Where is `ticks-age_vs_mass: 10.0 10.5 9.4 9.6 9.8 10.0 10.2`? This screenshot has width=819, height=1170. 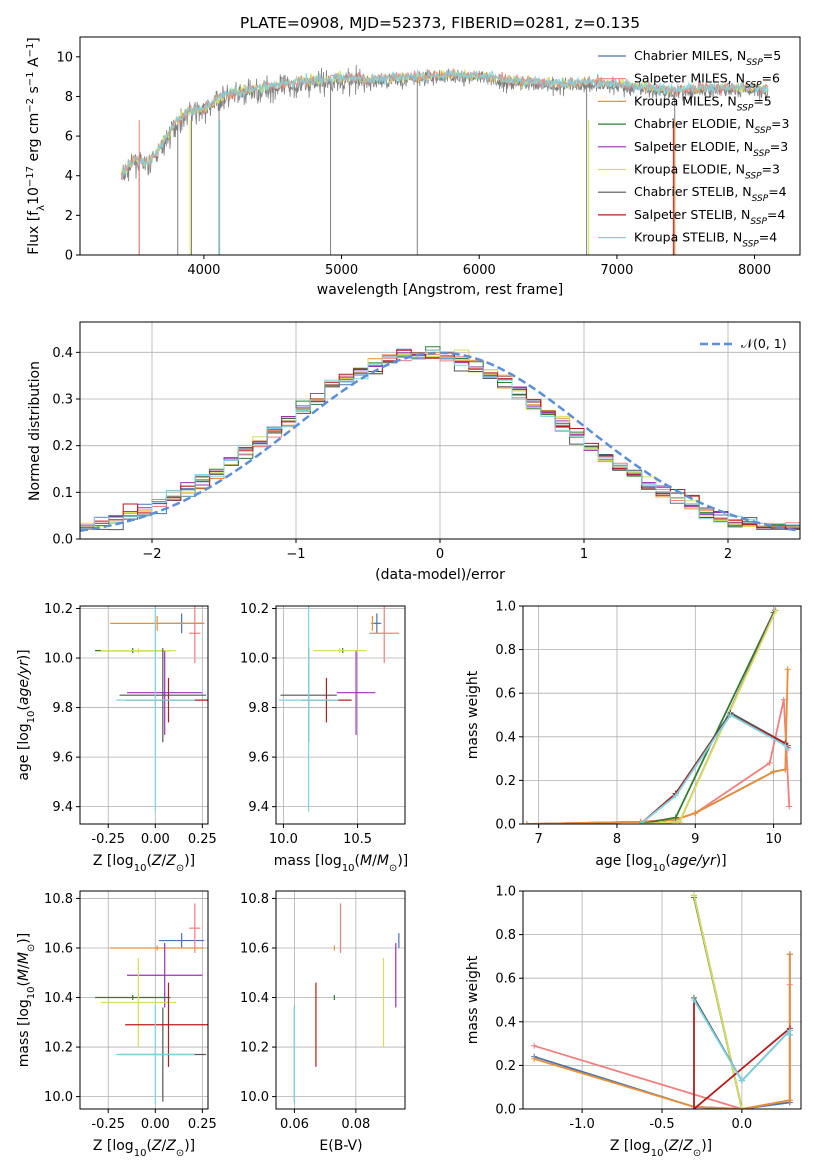 ticks-age_vs_mass: 10.0 10.5 9.4 9.6 9.8 10.0 10.2 is located at coordinates (306, 724).